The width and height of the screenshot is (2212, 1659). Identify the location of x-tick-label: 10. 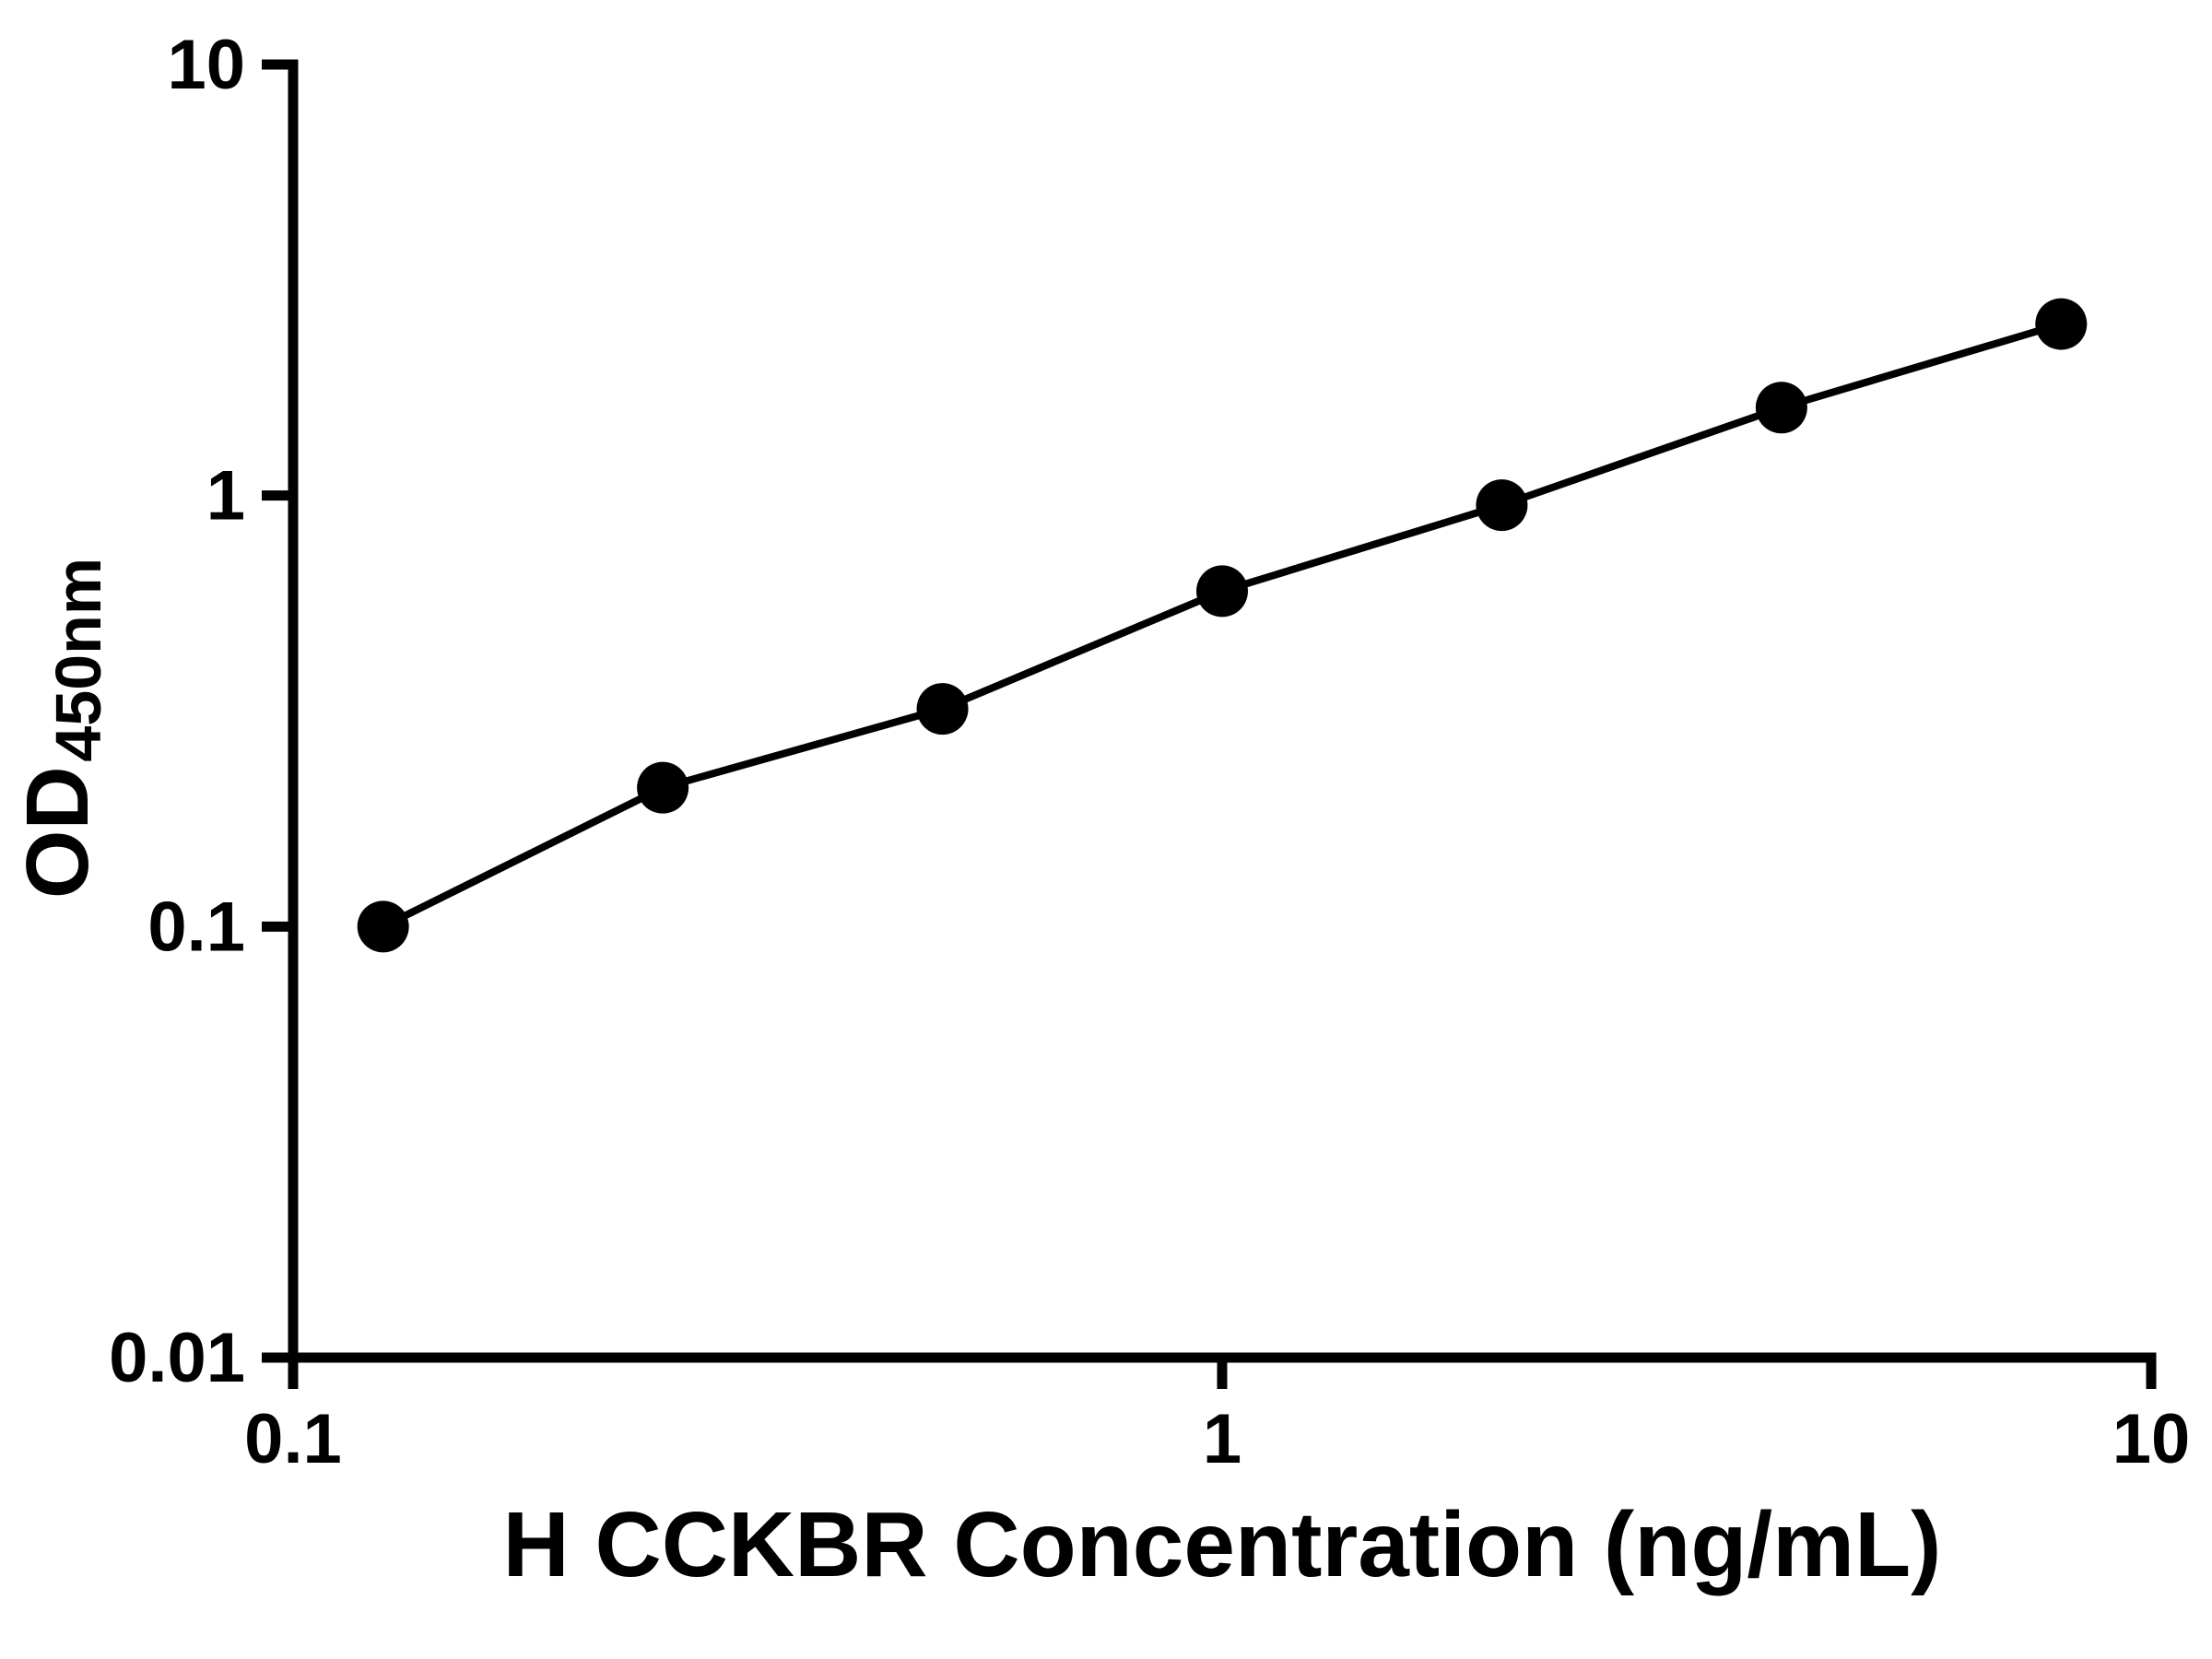
(2151, 1439).